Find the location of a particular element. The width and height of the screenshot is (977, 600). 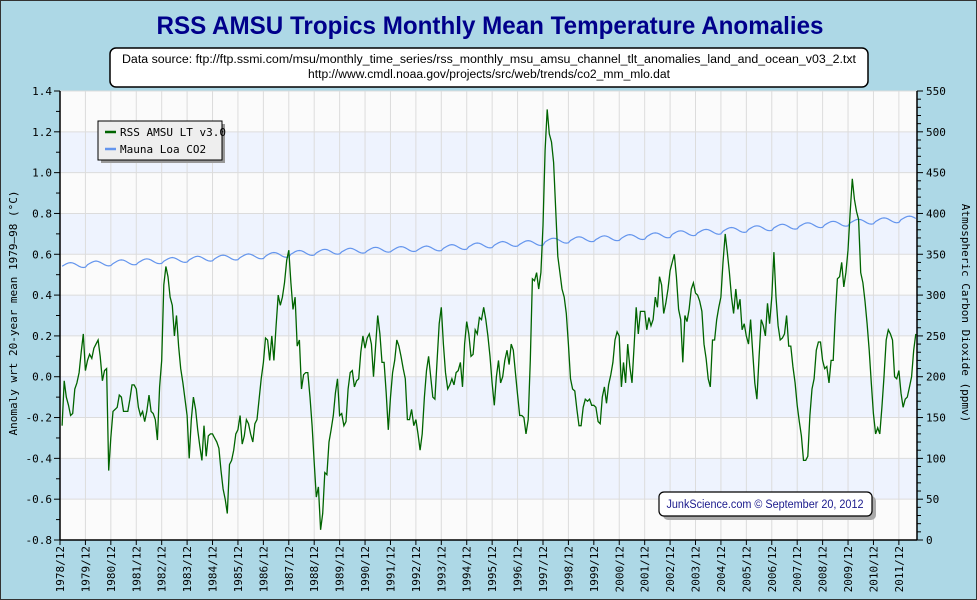

y2-tick-label: 200 is located at coordinates (936, 377).